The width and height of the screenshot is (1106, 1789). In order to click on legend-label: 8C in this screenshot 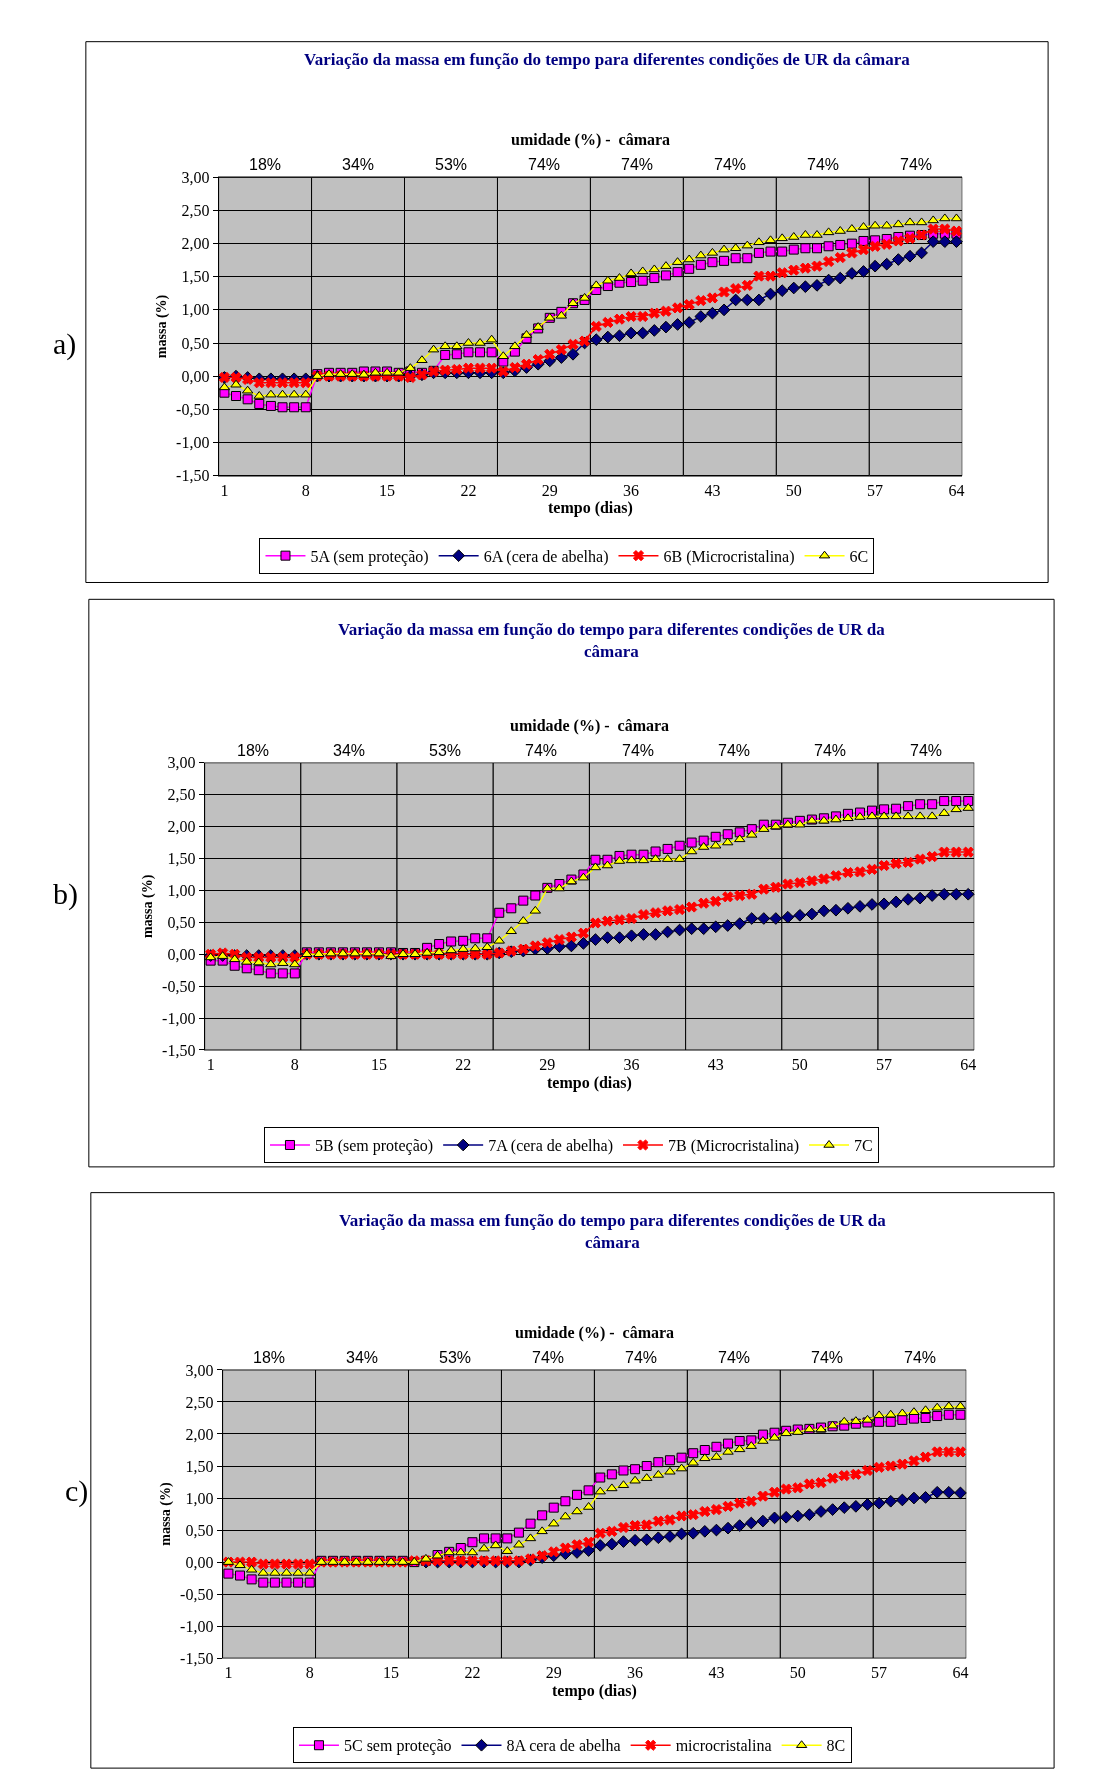, I will do `click(836, 1746)`.